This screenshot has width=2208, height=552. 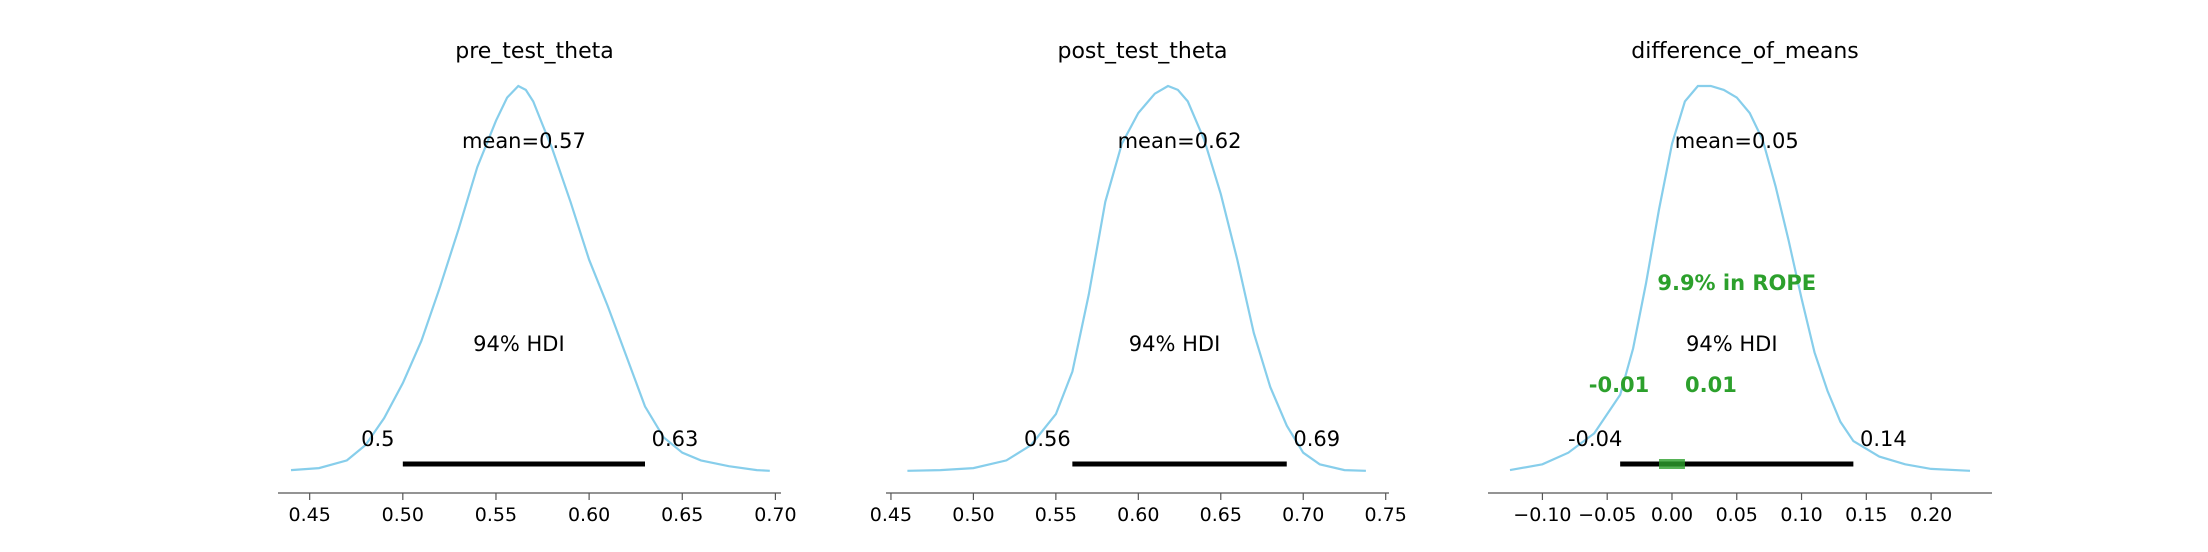 What do you see at coordinates (1883, 439) in the screenshot?
I see `hdi-high-value: 0.14` at bounding box center [1883, 439].